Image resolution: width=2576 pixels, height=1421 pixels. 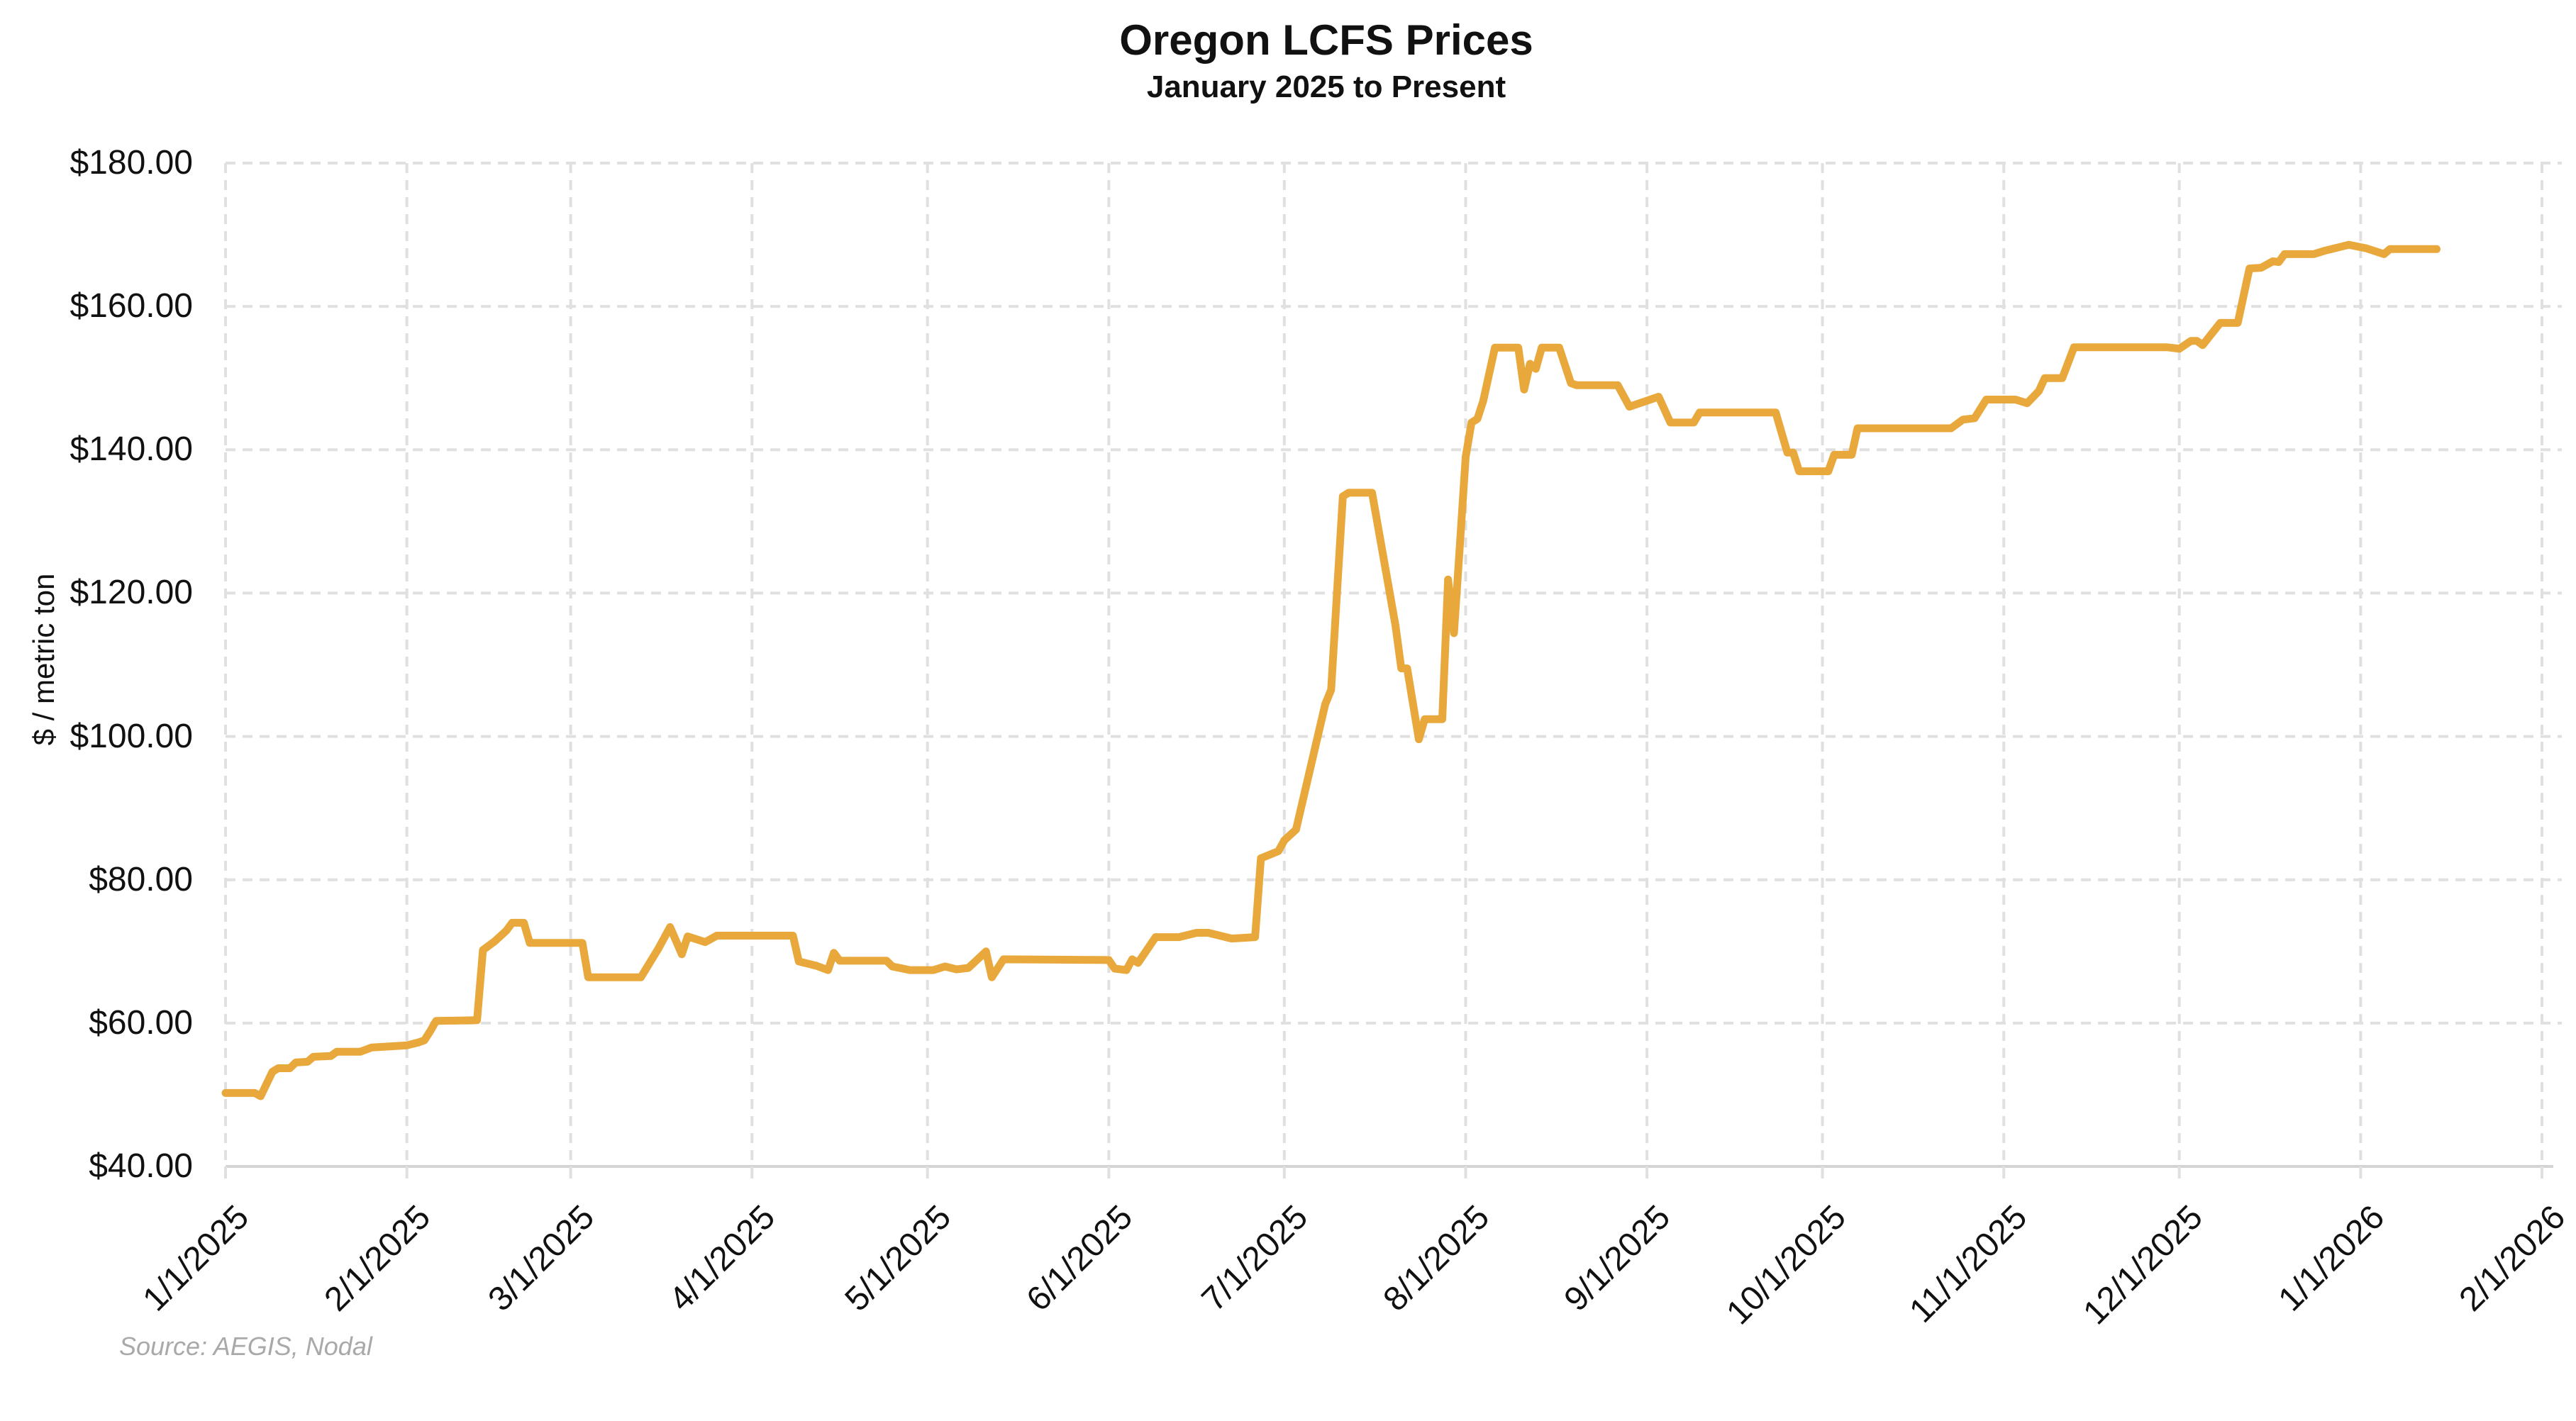 What do you see at coordinates (131, 736) in the screenshot?
I see `y-tick-label: $100.00` at bounding box center [131, 736].